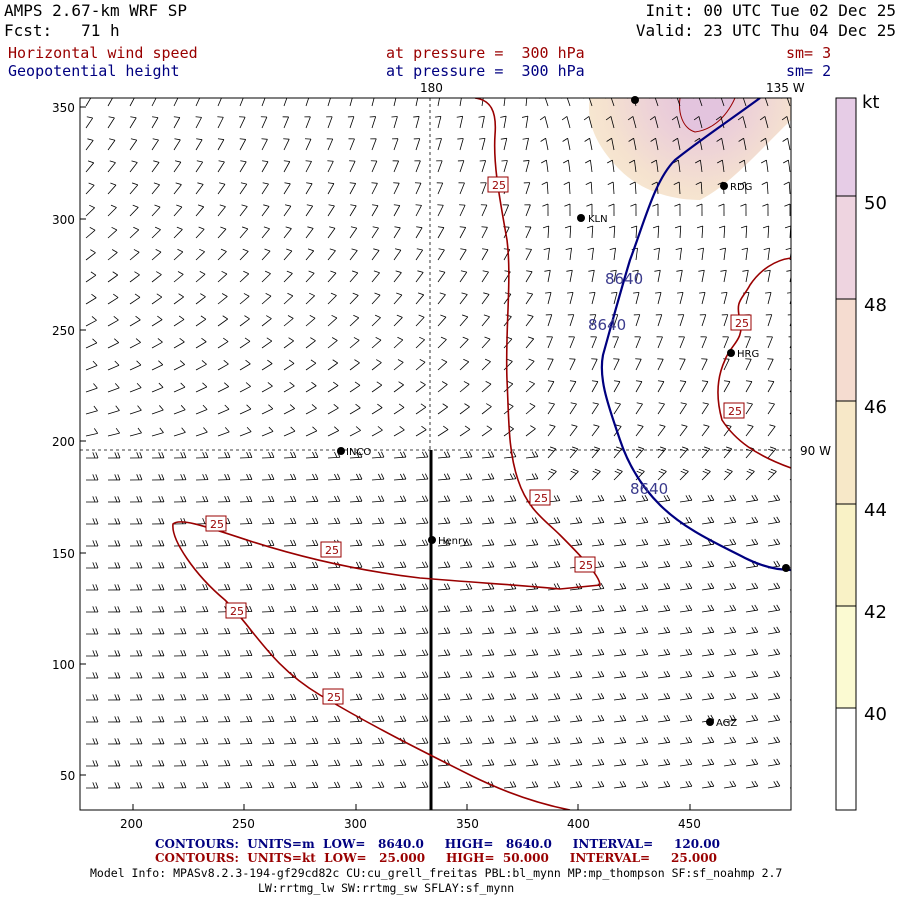  Describe the element at coordinates (861, 451) in the screenshot. I see `colorbar: kt 50 48 46 44 42 40` at that location.